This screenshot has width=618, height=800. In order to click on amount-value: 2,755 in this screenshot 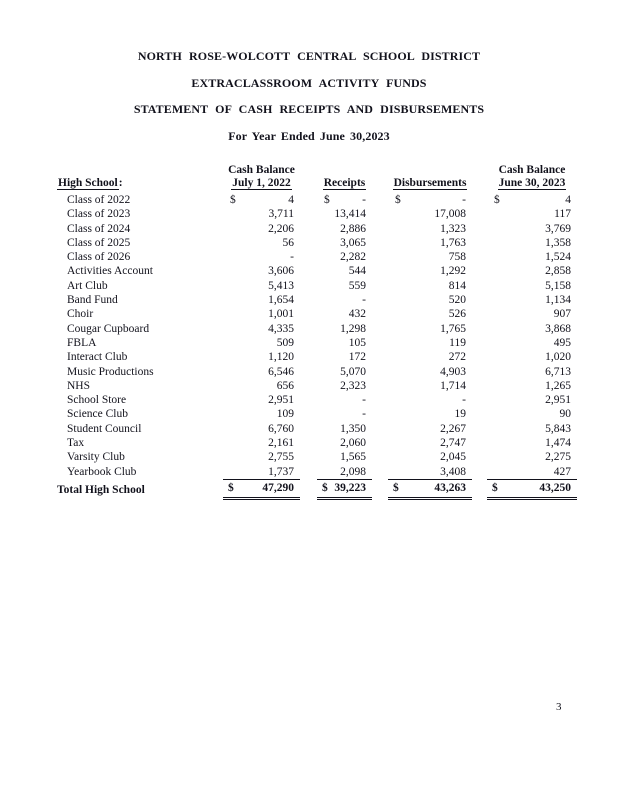, I will do `click(281, 457)`.